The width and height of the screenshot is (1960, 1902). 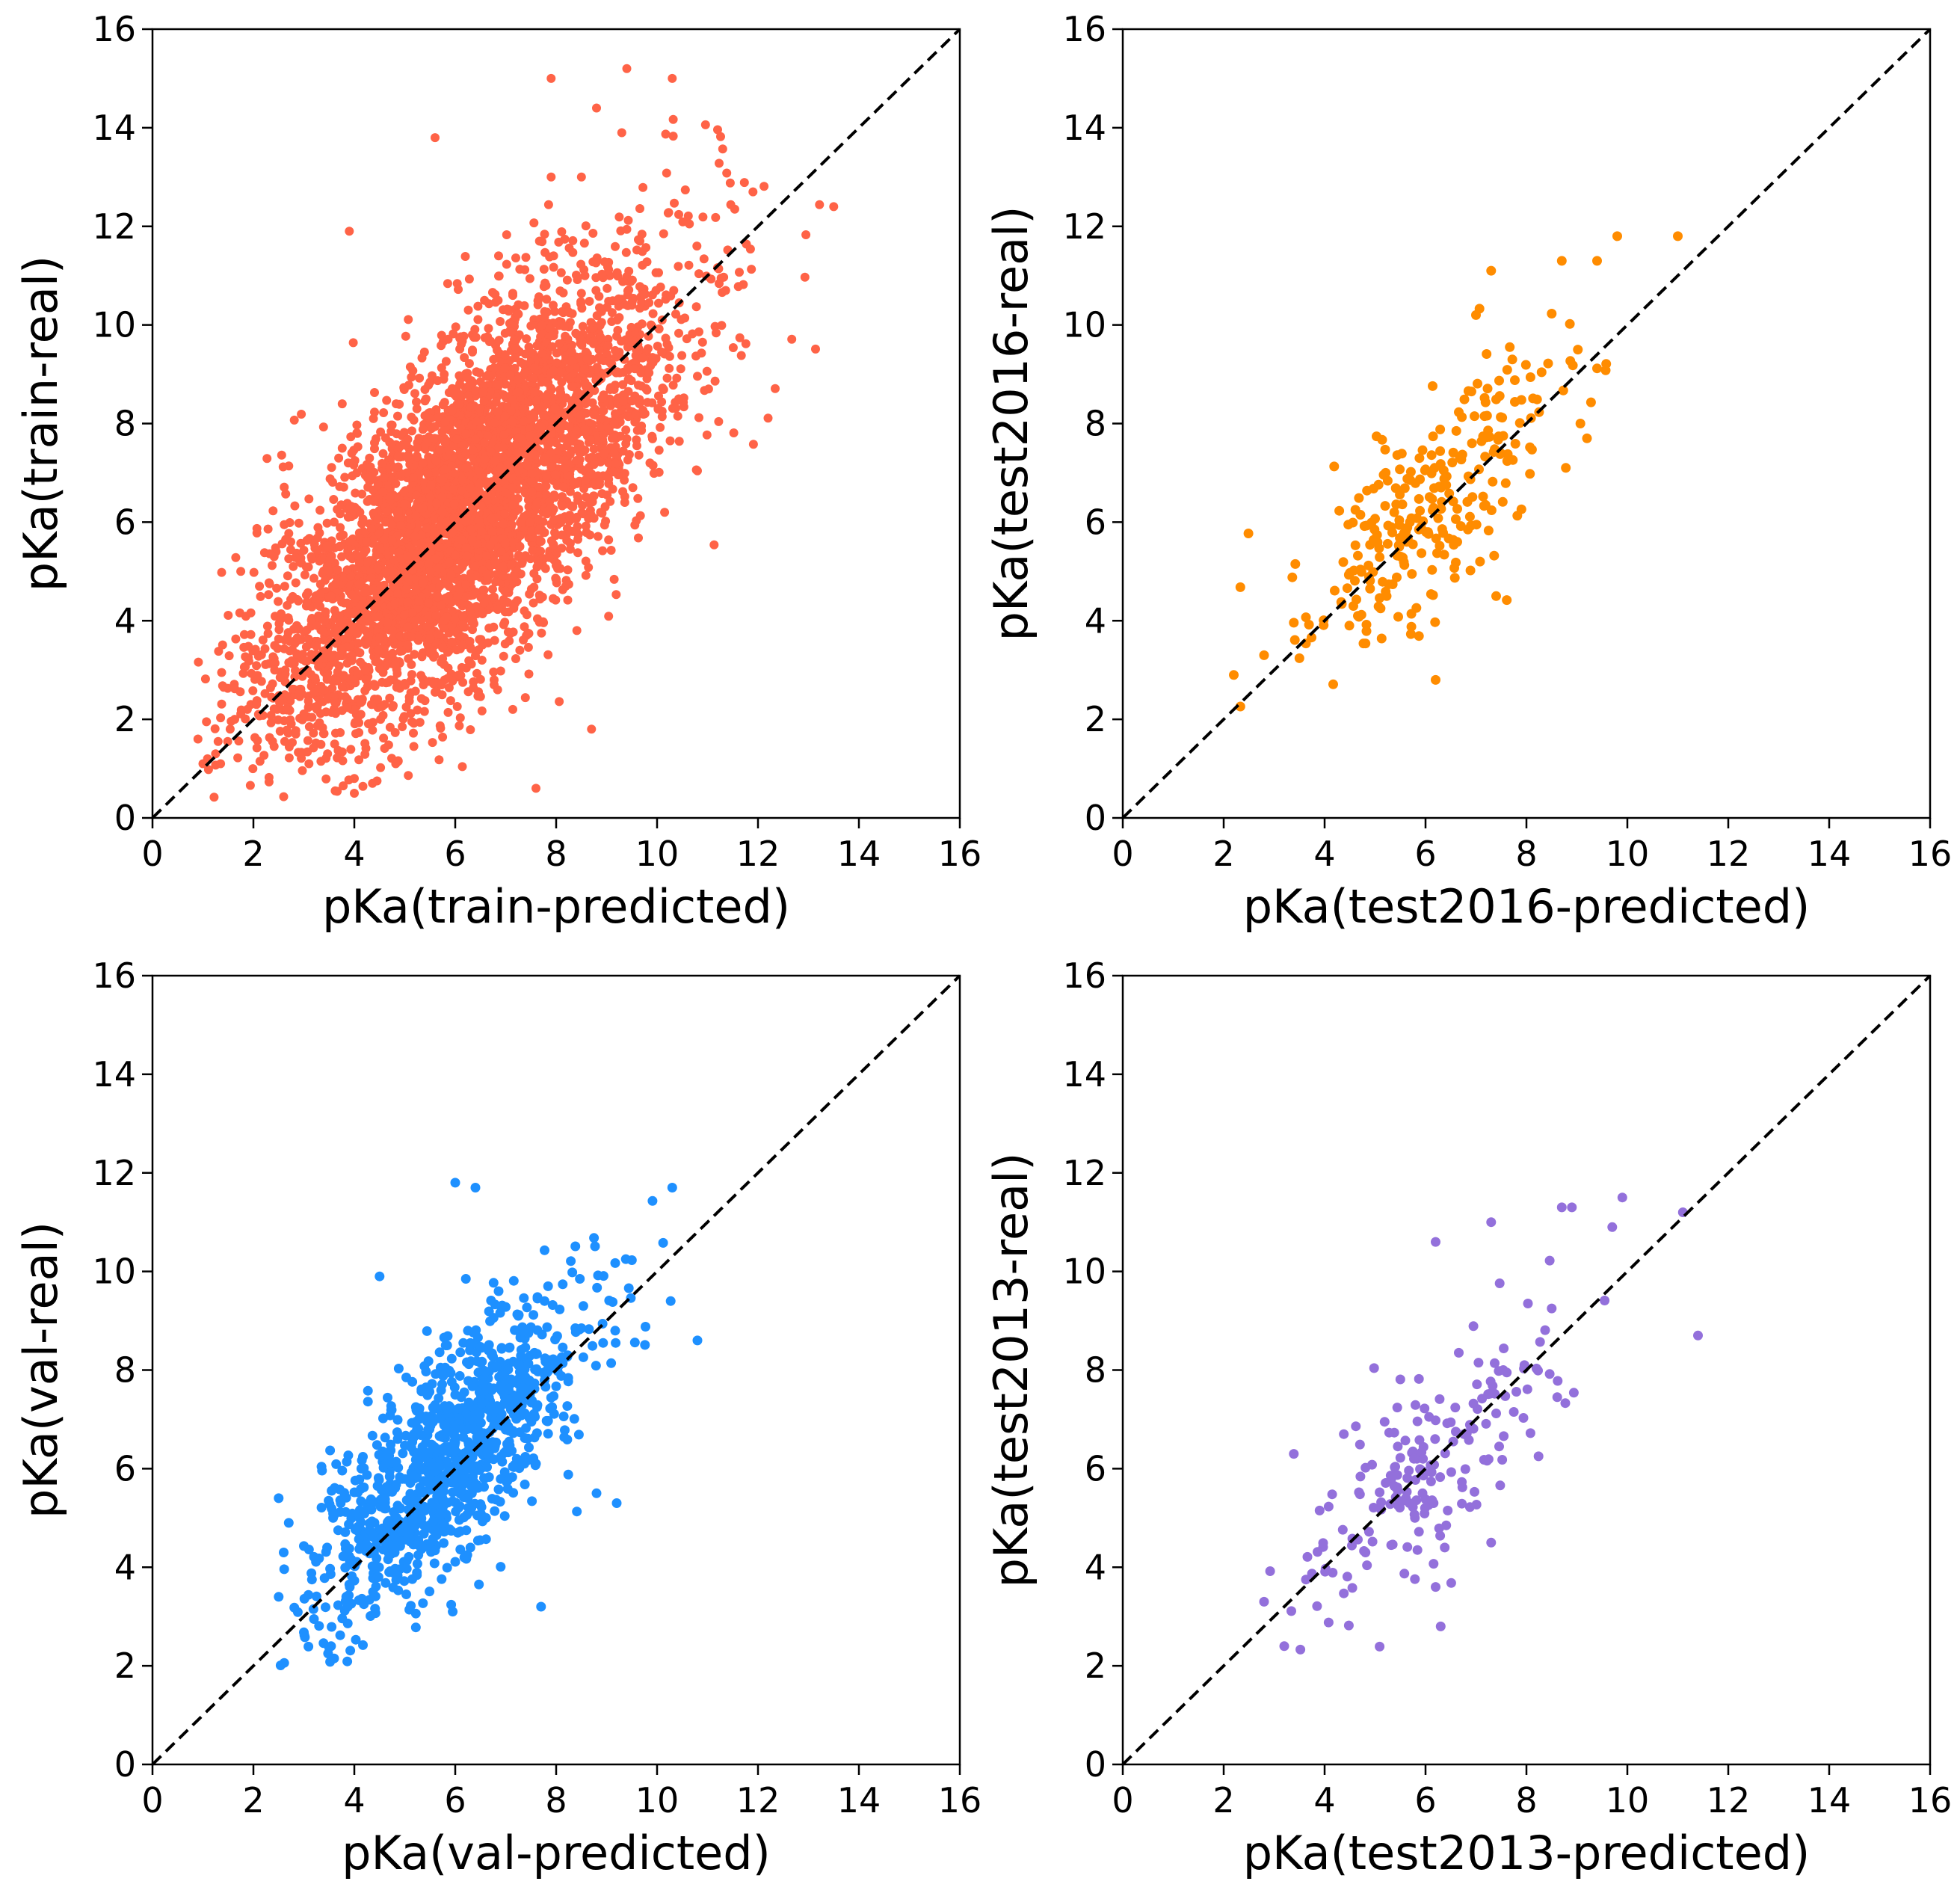 What do you see at coordinates (114, 325) in the screenshot?
I see `y-tick-label: 10` at bounding box center [114, 325].